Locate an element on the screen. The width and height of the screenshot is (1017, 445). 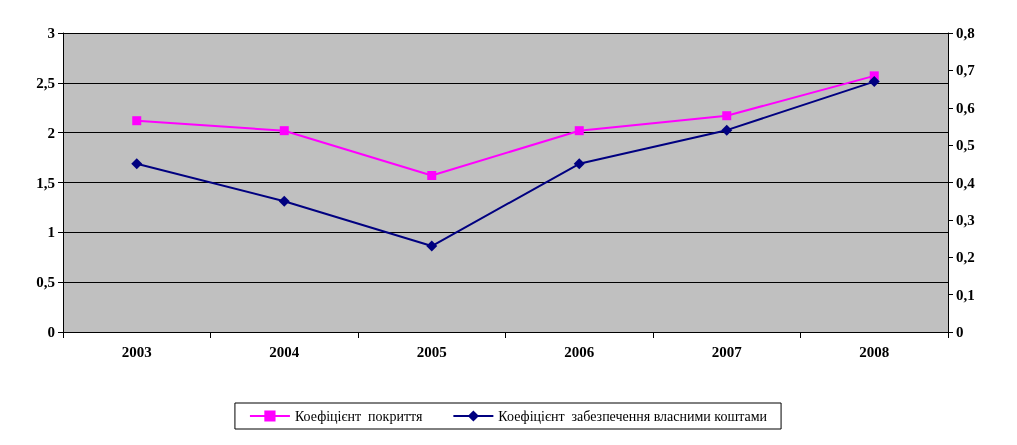
y2-tick-label: 0,6 is located at coordinates (966, 107).